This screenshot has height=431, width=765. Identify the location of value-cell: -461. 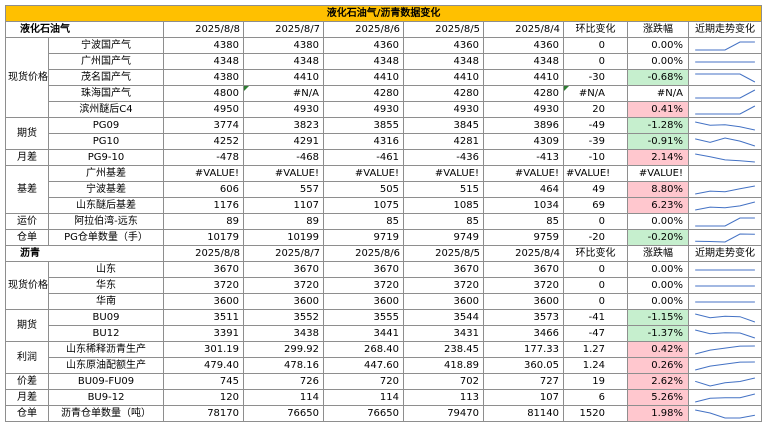
(363, 157).